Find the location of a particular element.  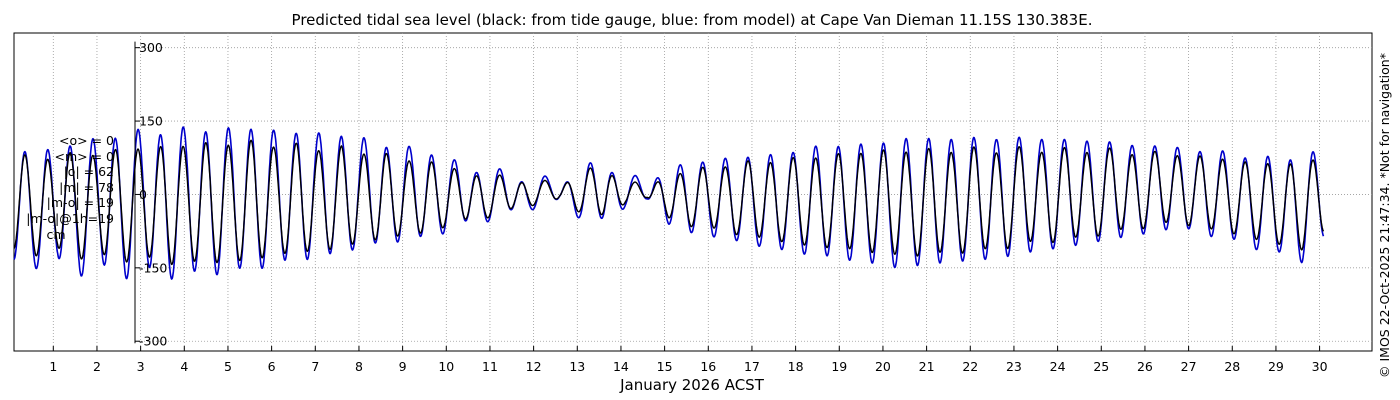

x-tick-label: 28 is located at coordinates (1232, 366).